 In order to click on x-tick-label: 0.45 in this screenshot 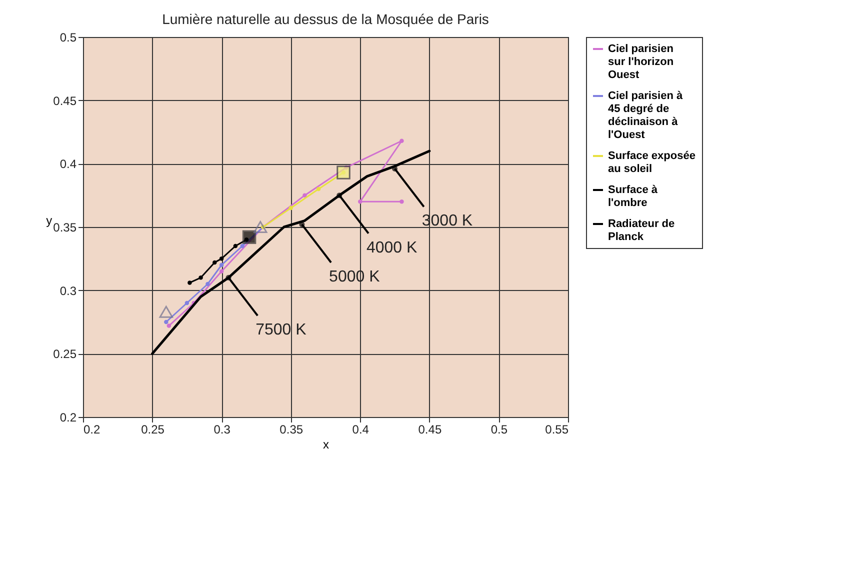, I will do `click(430, 429)`.